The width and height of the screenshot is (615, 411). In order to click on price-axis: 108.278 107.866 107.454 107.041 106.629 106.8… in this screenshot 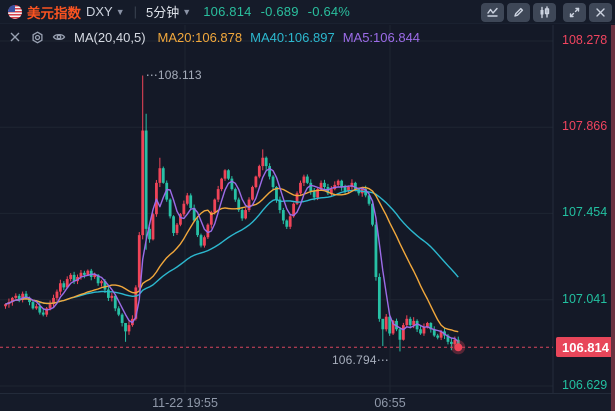, I will do `click(585, 209)`.